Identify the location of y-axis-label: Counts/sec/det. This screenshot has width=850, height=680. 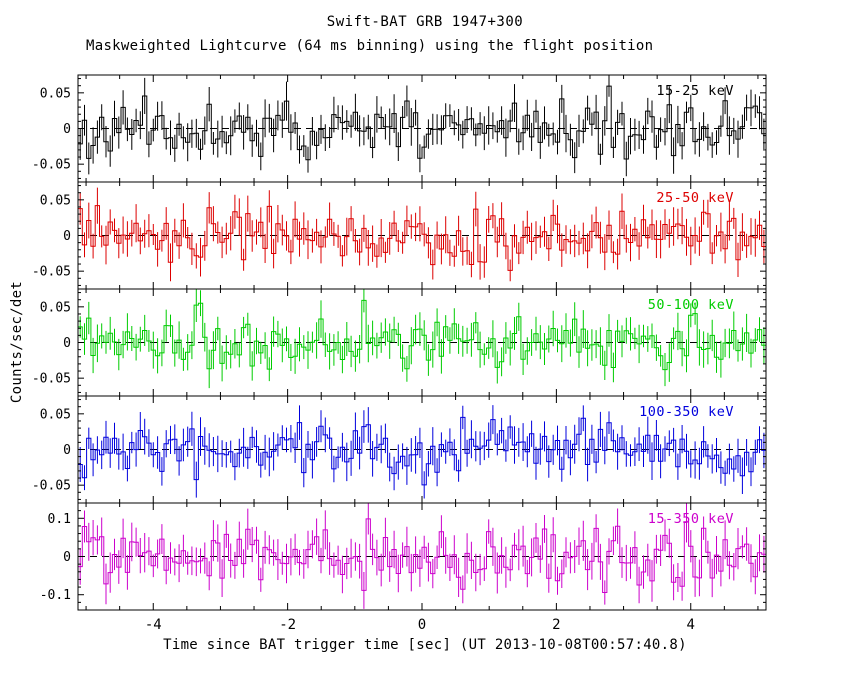
(17, 342).